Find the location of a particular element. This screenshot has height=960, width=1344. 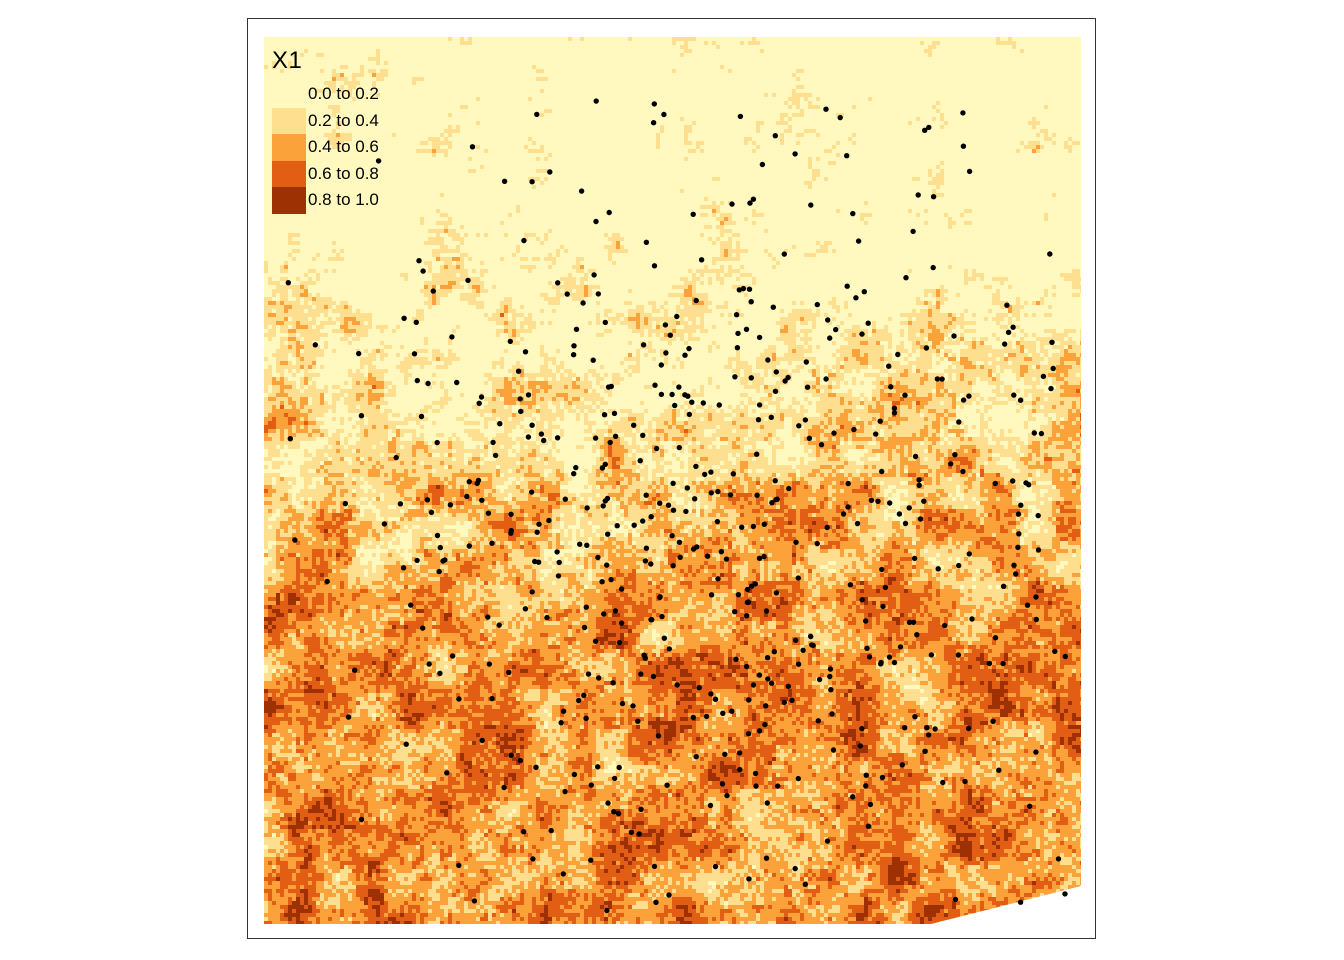

legend-label: 0.8 to 1.0 is located at coordinates (343, 200).